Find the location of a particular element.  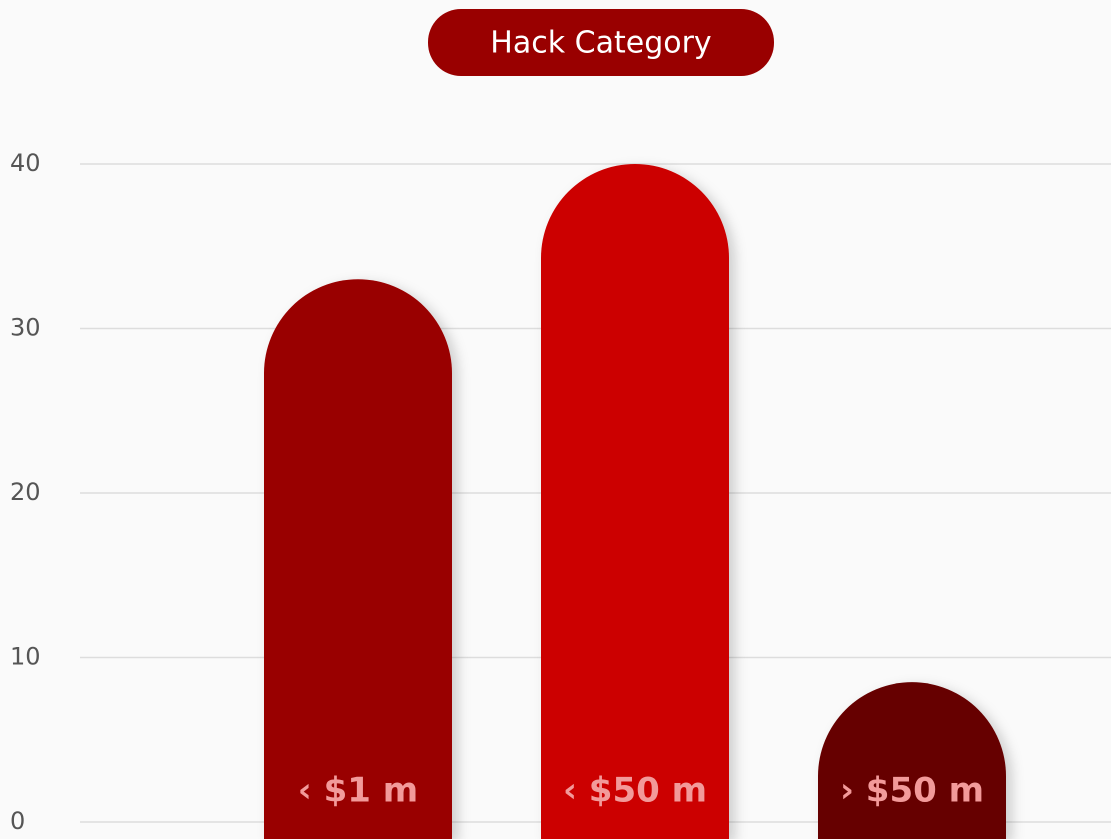

x-tick-label: › $50 m is located at coordinates (912, 791).